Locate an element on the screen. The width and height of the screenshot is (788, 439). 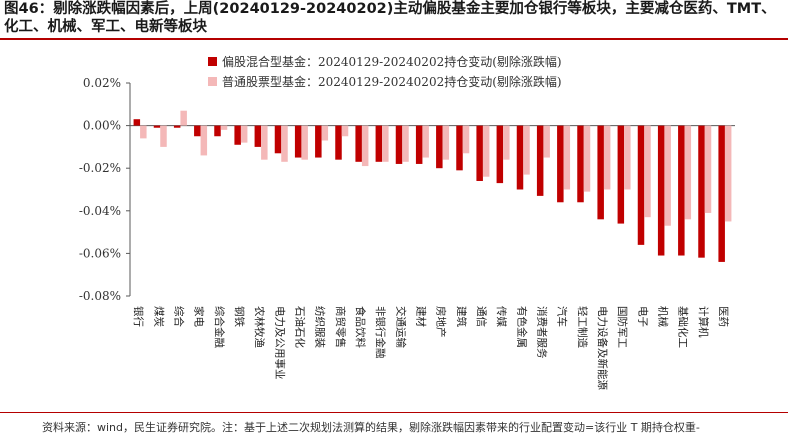
x-category-label: 医药 is located at coordinates (723, 316).